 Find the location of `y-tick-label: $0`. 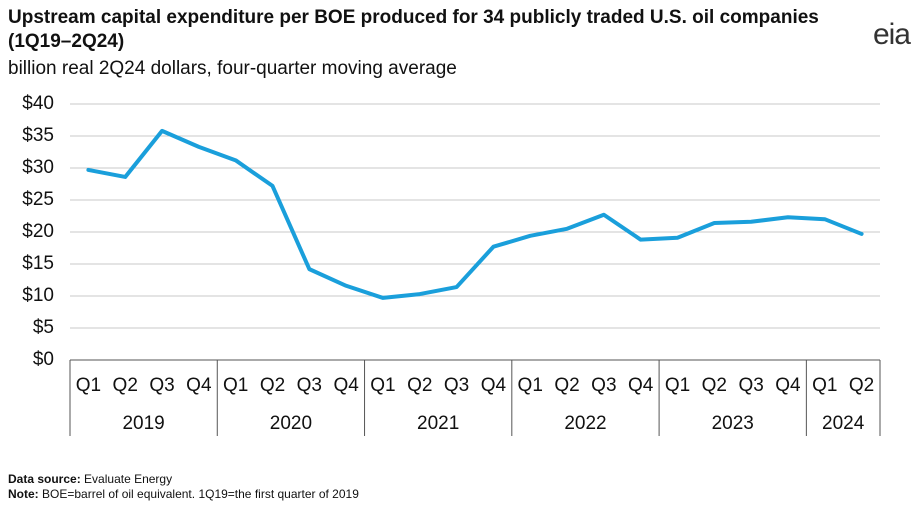

y-tick-label: $0 is located at coordinates (43, 359).